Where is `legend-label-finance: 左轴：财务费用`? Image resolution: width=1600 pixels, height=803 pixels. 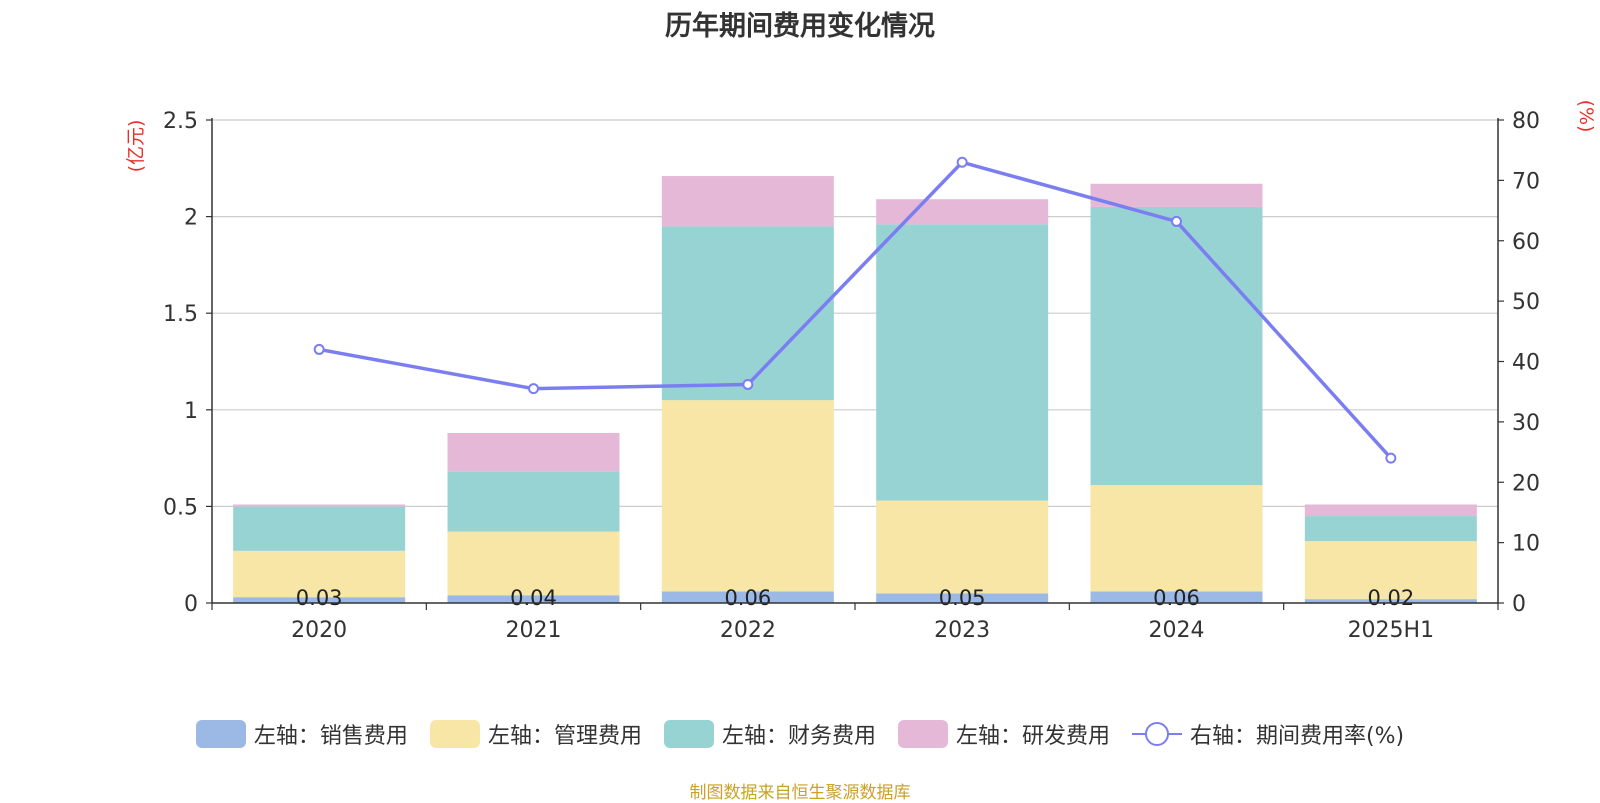
legend-label-finance: 左轴：财务费用 is located at coordinates (798, 736).